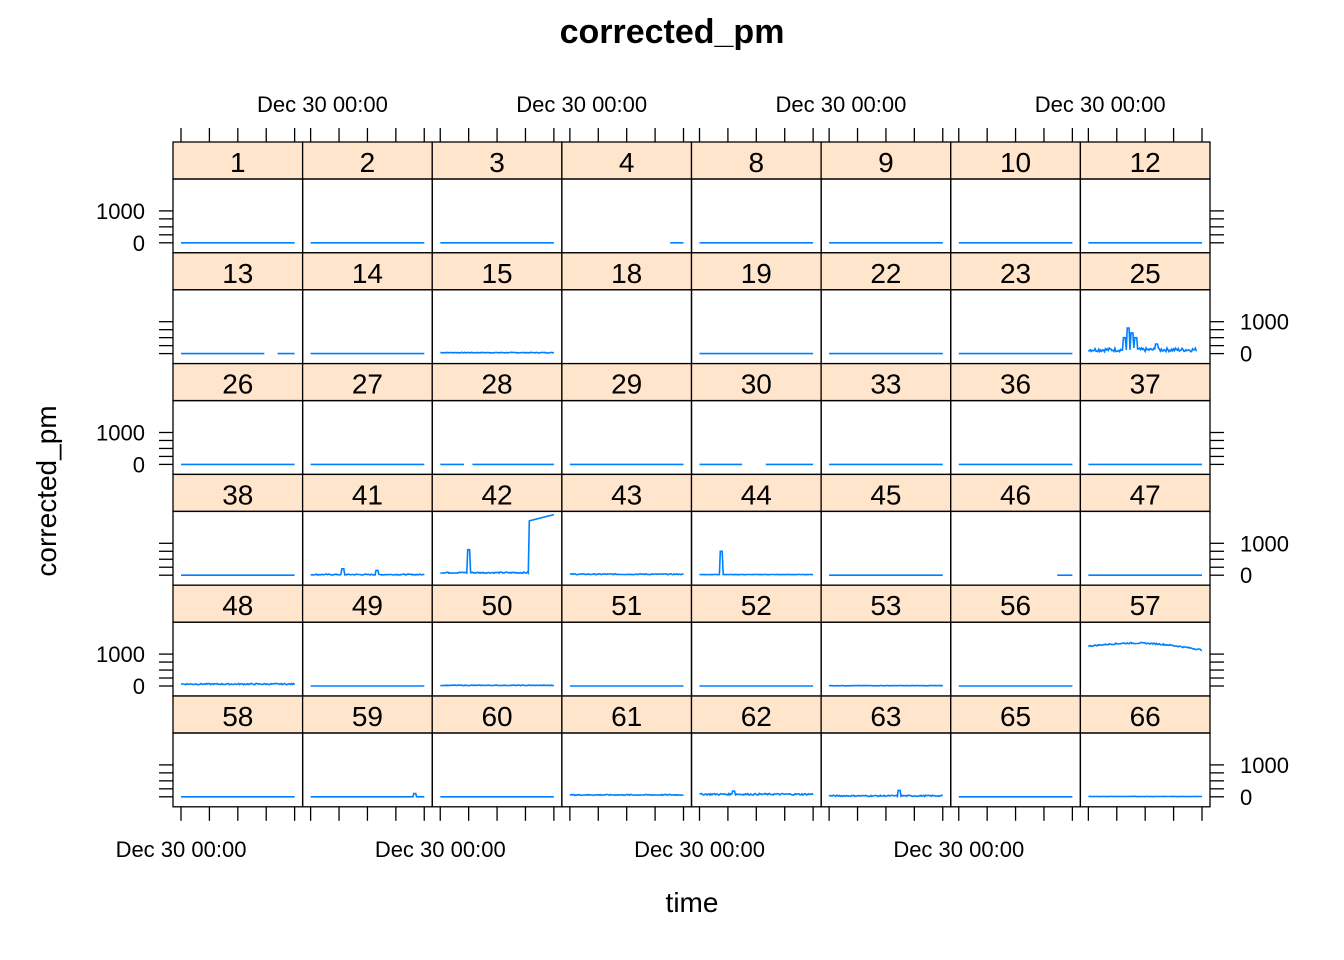  I want to click on panel-label: 18, so click(626, 273).